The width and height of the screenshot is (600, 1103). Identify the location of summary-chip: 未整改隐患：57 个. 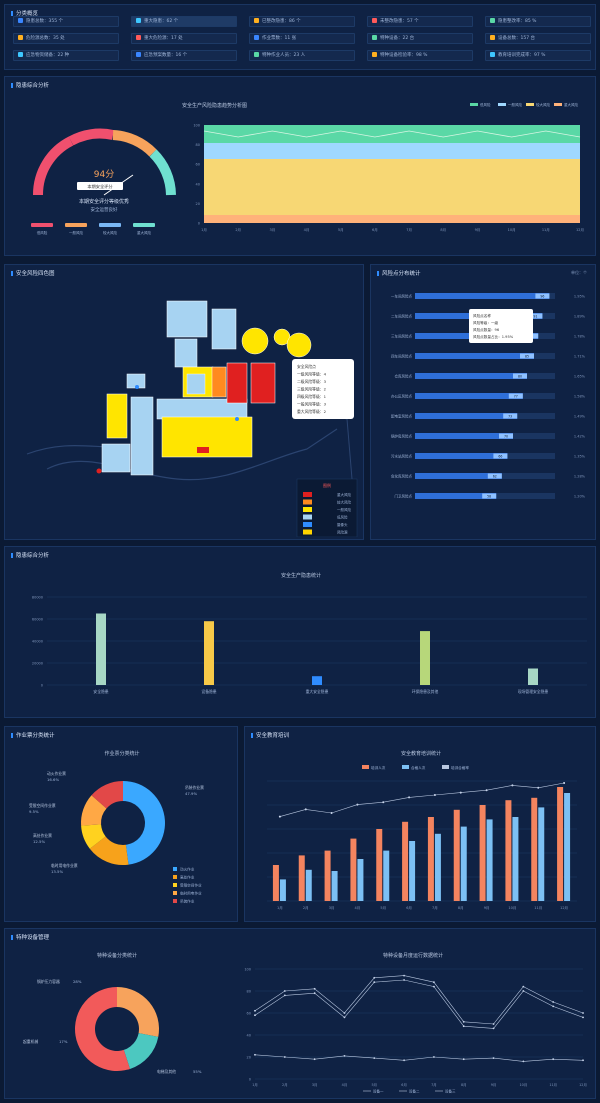
(420, 21).